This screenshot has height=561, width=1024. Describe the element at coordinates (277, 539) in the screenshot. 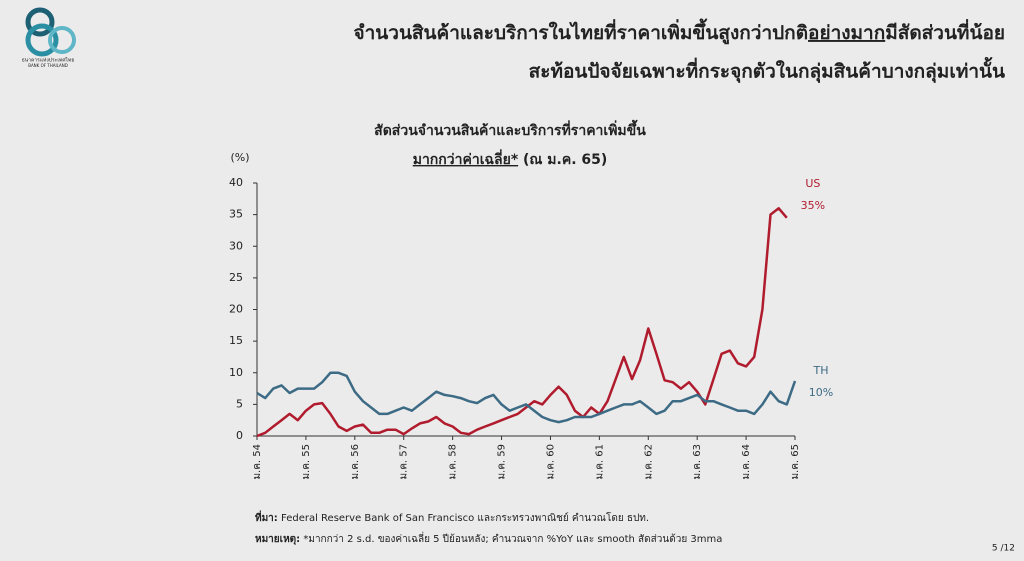

I see `note-label: หมายเหตุ:` at that location.